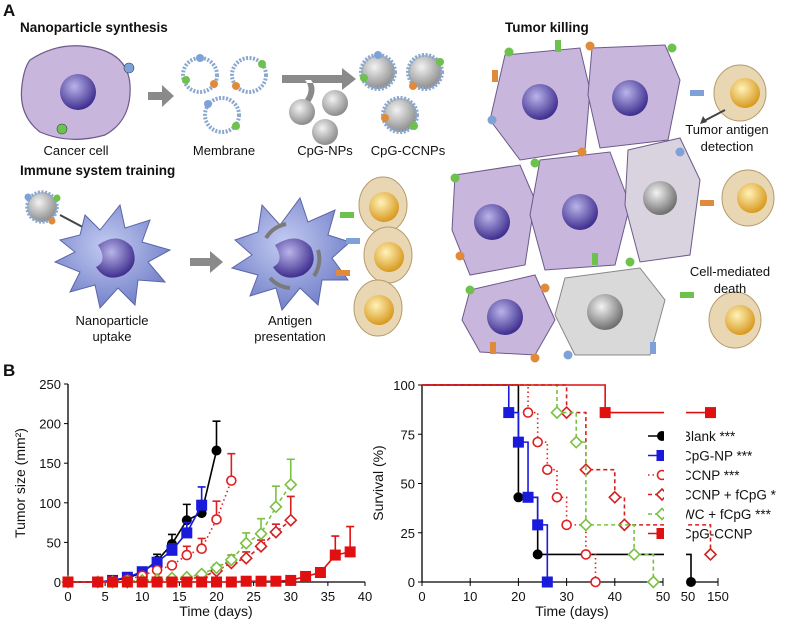 This screenshot has height=629, width=791. What do you see at coordinates (325, 150) in the screenshot?
I see `cpg-nps-label: CpG-NPs` at bounding box center [325, 150].